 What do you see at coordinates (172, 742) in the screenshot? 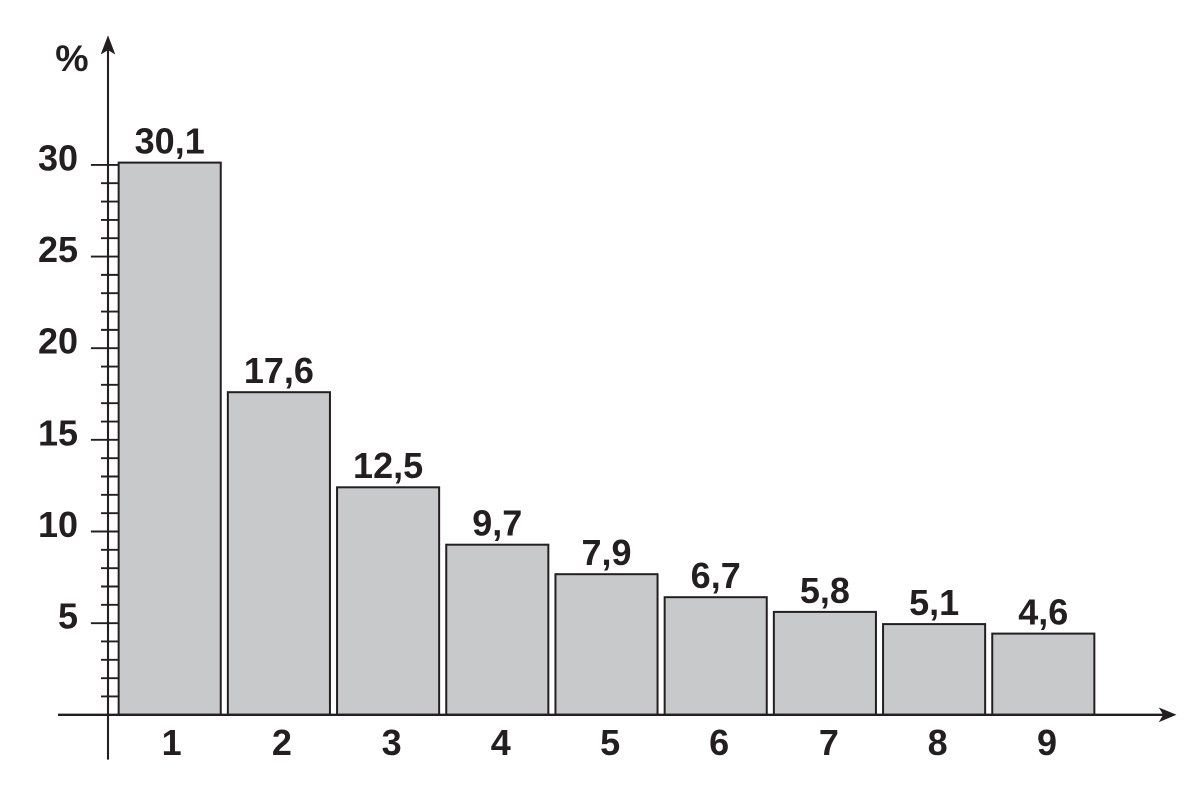
I see `svg-text: 1` at bounding box center [172, 742].